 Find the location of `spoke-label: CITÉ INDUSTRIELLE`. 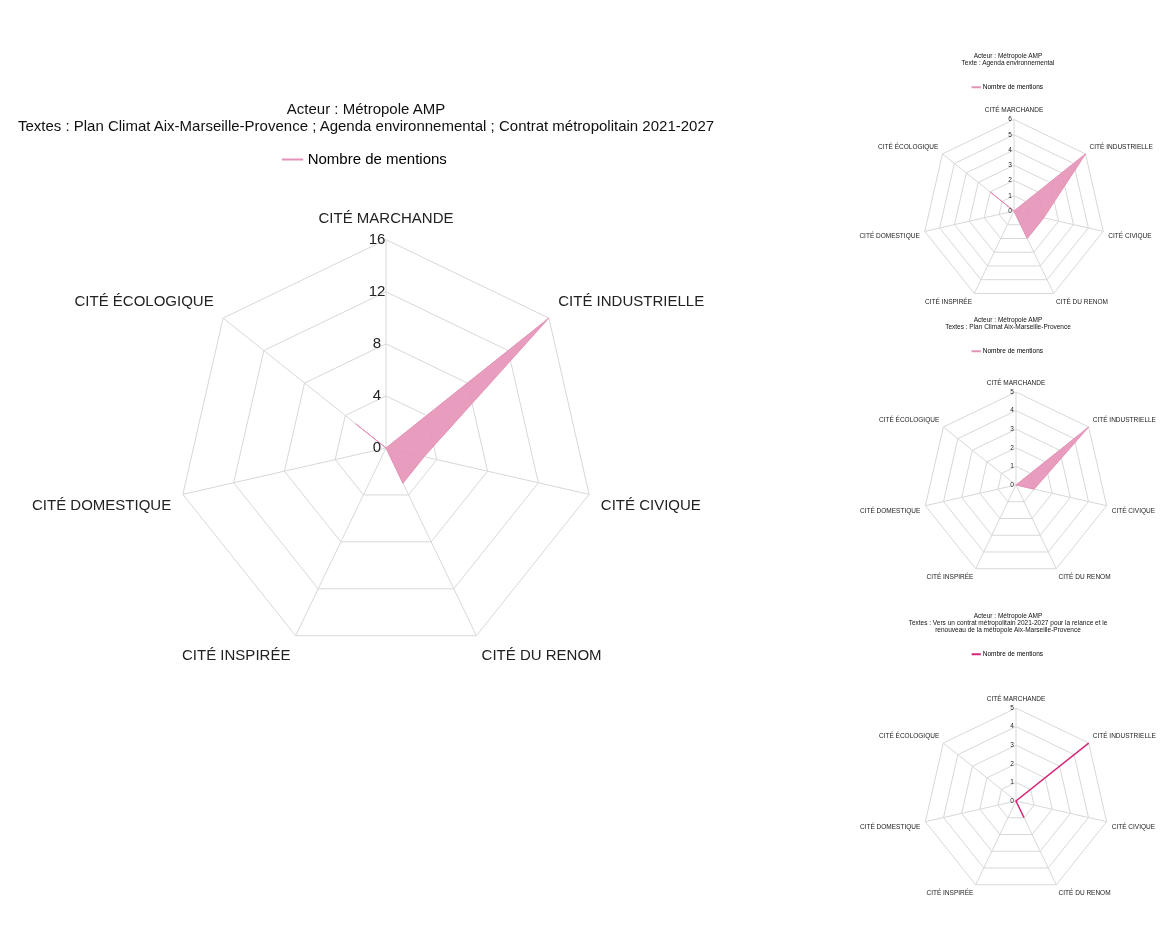

spoke-label: CITÉ INDUSTRIELLE is located at coordinates (631, 300).